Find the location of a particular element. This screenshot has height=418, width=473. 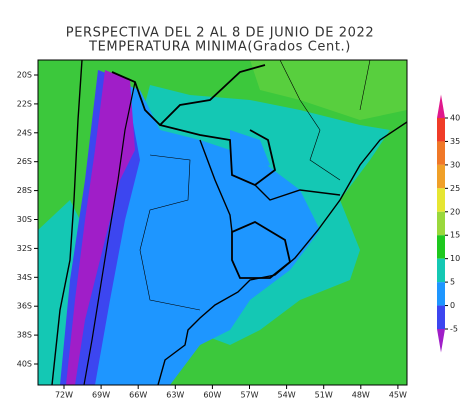

lat-tick-label: 24S is located at coordinates (24, 132).